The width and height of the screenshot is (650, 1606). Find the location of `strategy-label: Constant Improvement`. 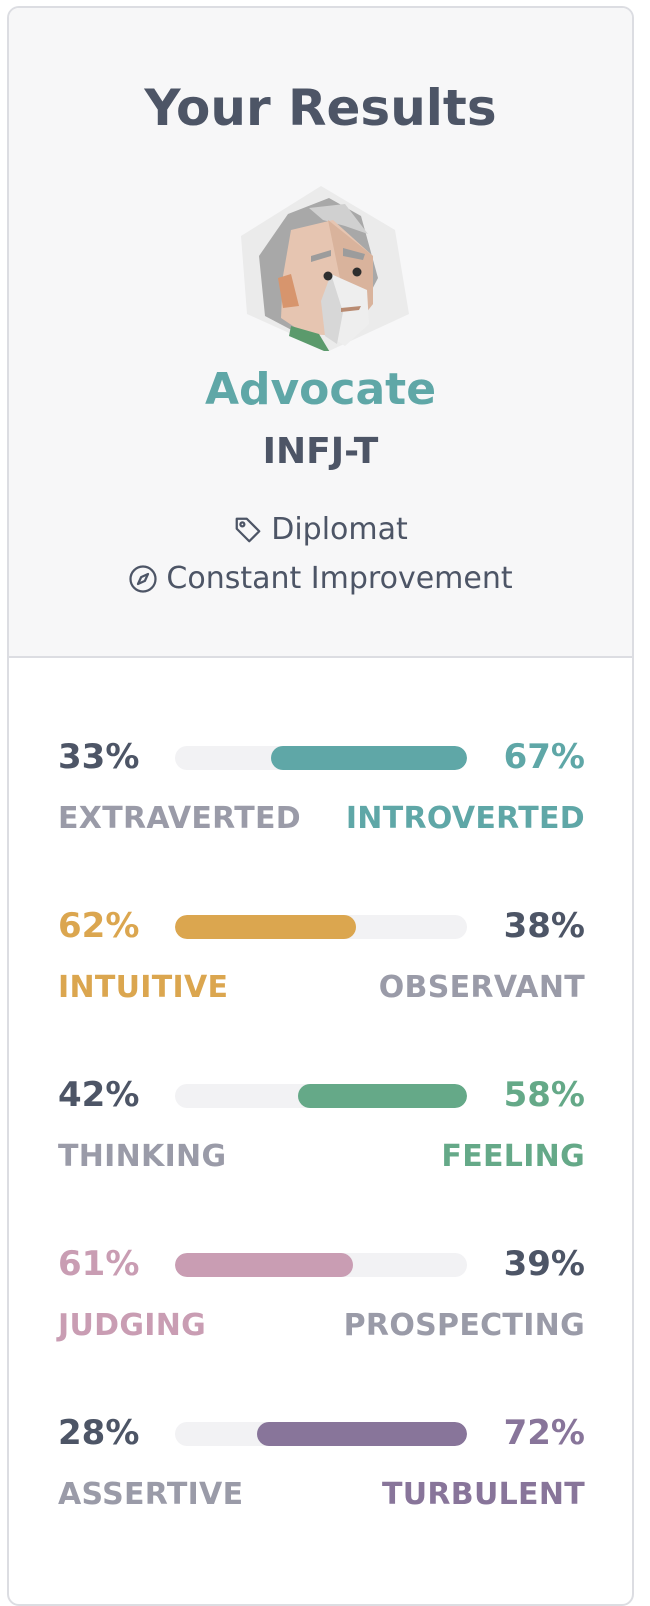

strategy-label: Constant Improvement is located at coordinates (339, 578).